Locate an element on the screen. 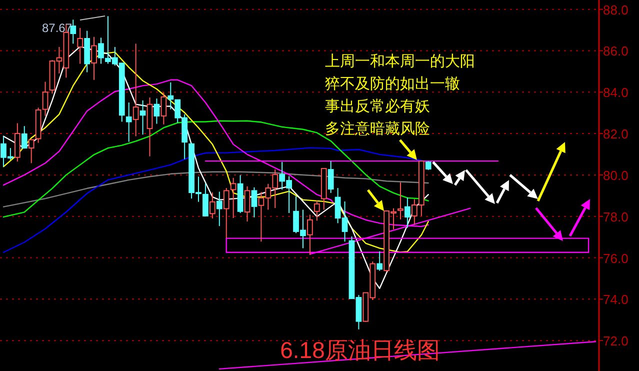  y-tick-label: 72.0 is located at coordinates (615, 341).